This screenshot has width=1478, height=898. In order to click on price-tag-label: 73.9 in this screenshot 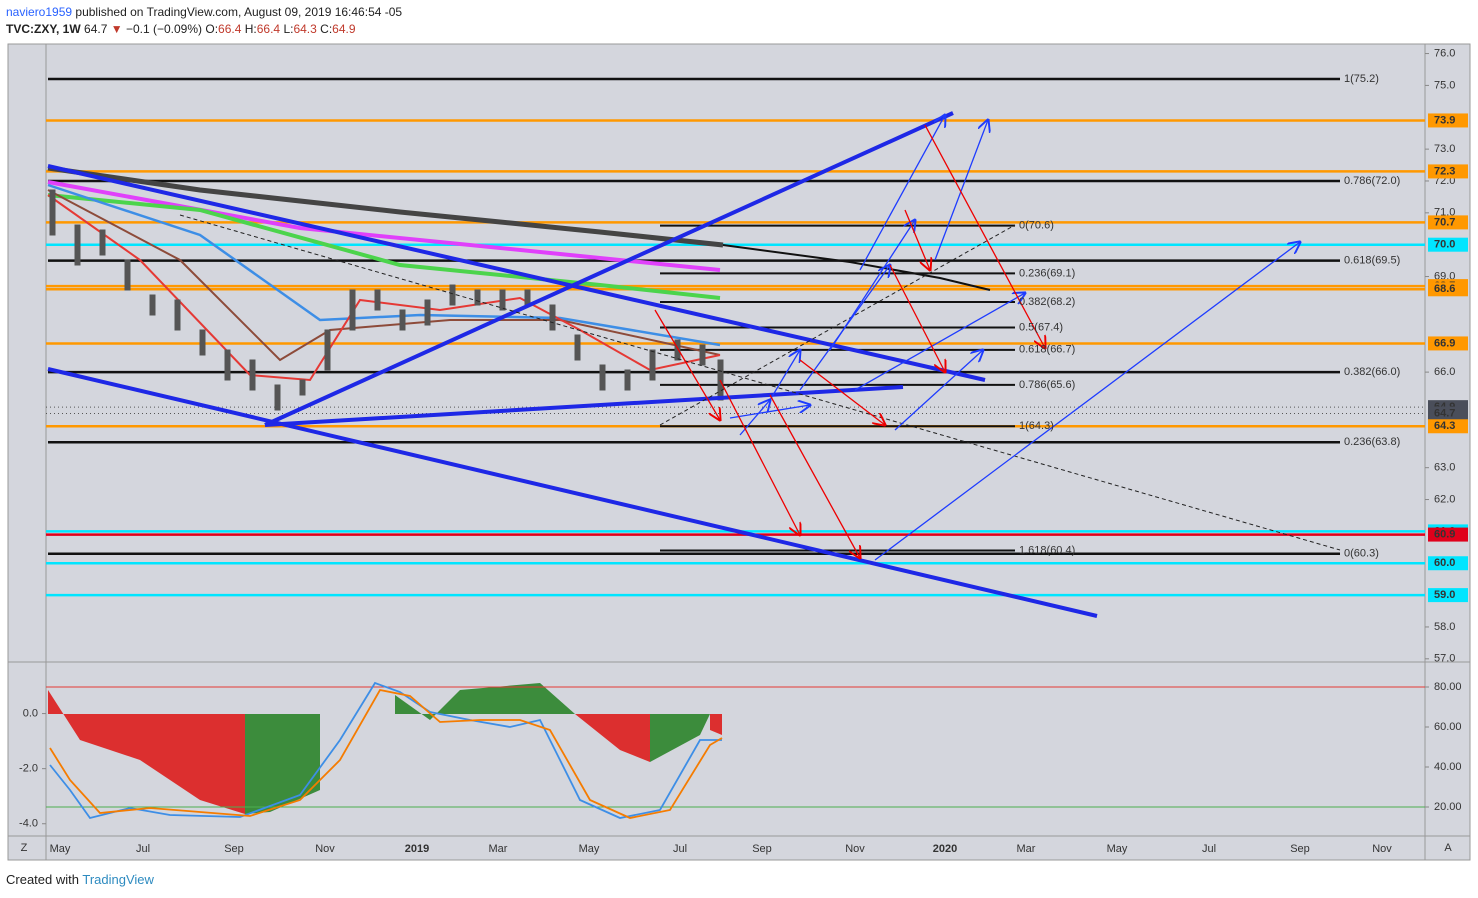, I will do `click(1444, 120)`.